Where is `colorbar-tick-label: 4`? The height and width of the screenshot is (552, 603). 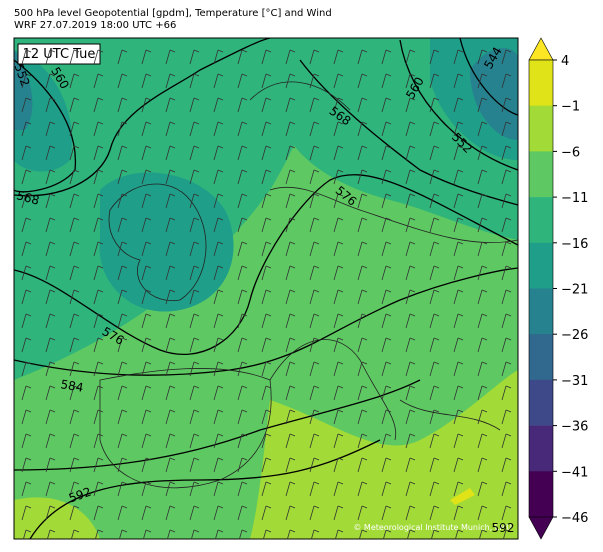
colorbar-tick-label: 4 is located at coordinates (565, 61).